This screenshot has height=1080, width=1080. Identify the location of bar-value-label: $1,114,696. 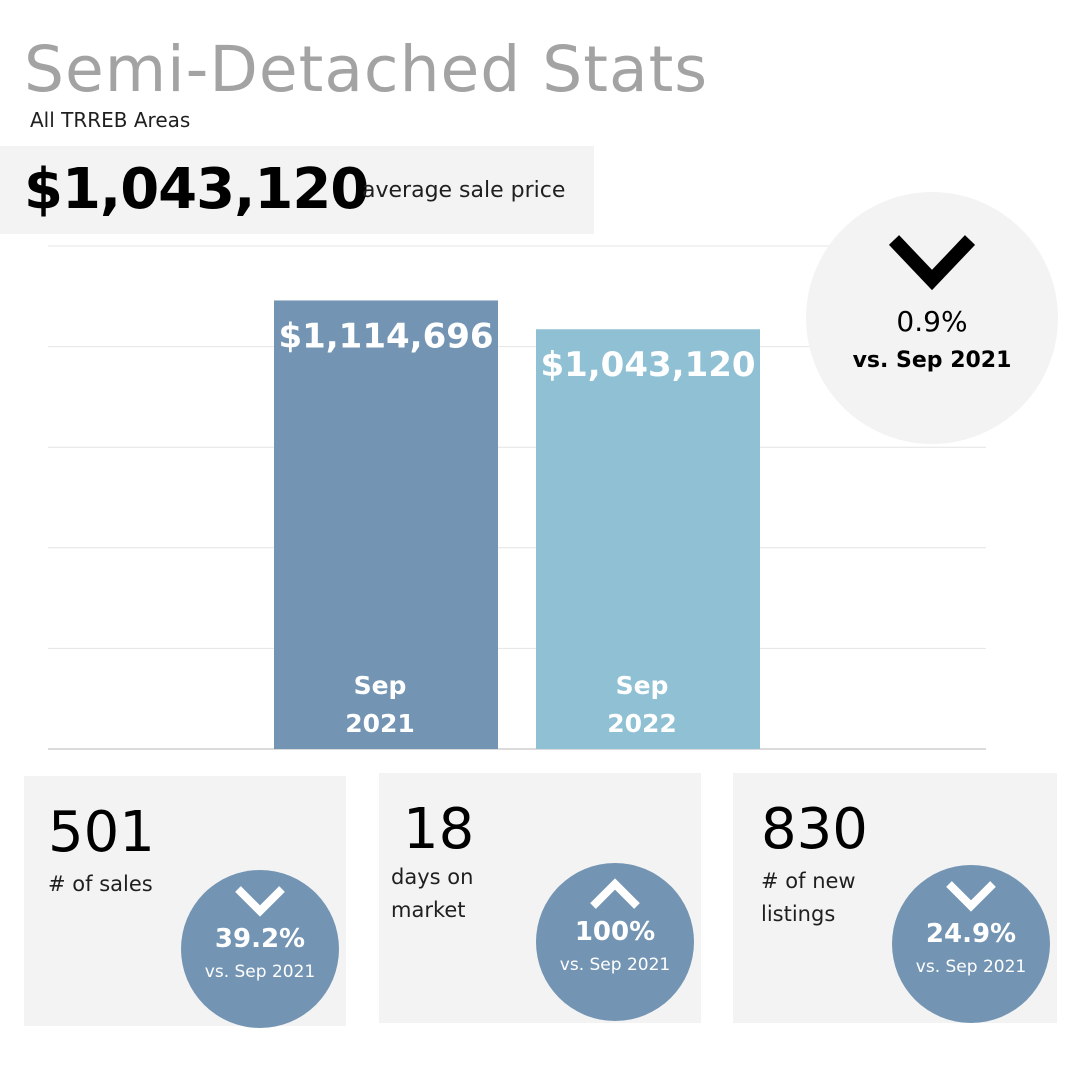
(385, 336).